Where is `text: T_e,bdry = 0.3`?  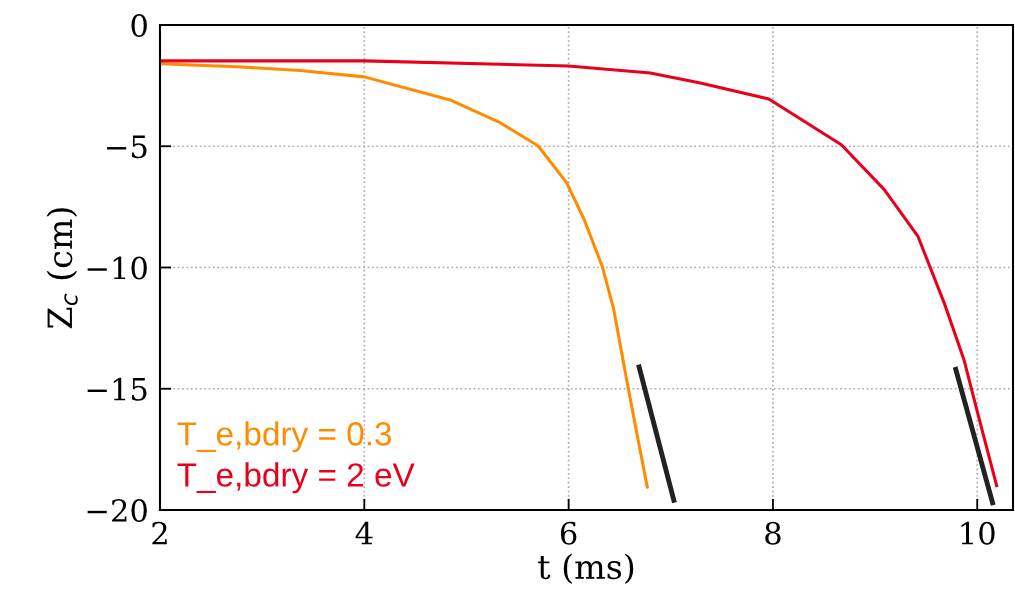
text: T_e,bdry = 0.3 is located at coordinates (284, 437).